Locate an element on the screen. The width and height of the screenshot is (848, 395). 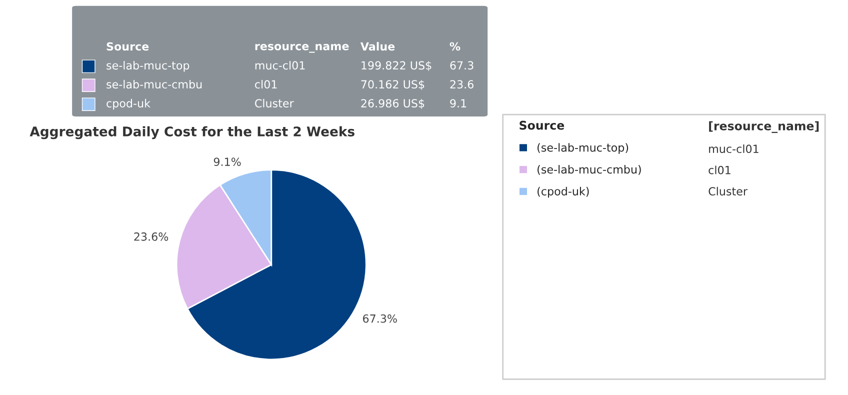
text: se-lab-muc-top is located at coordinates (148, 66).